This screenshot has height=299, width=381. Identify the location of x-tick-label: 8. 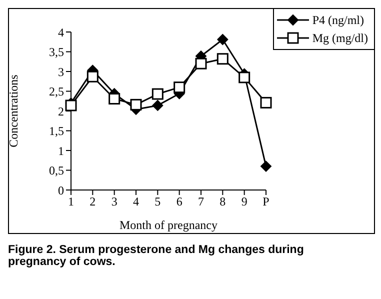
(223, 201).